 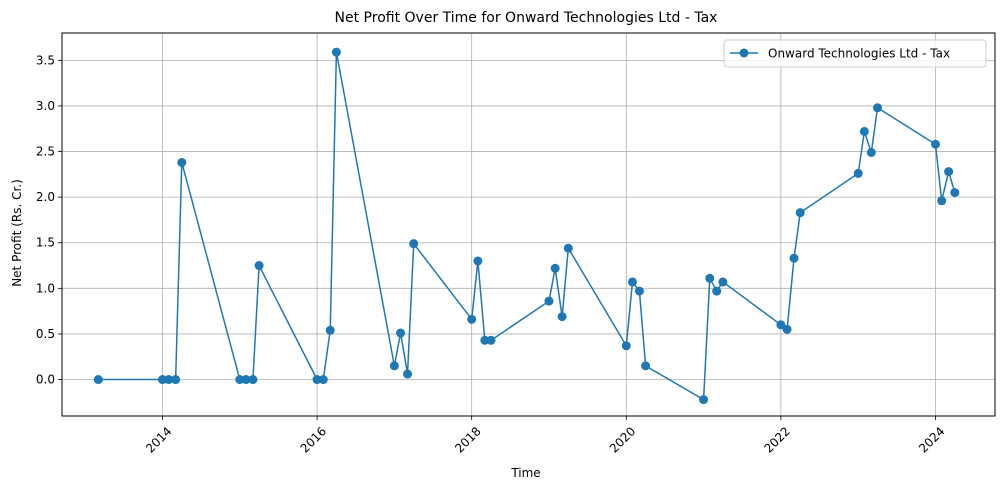 I want to click on y-tick-label: 1.5, so click(x=45, y=243).